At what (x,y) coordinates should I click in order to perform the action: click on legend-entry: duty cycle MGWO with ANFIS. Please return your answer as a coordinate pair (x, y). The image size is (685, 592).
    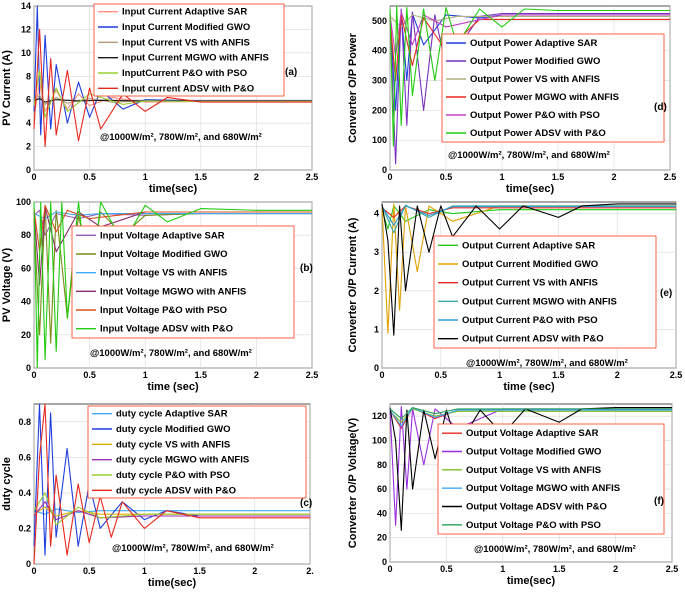
    Looking at the image, I should click on (182, 460).